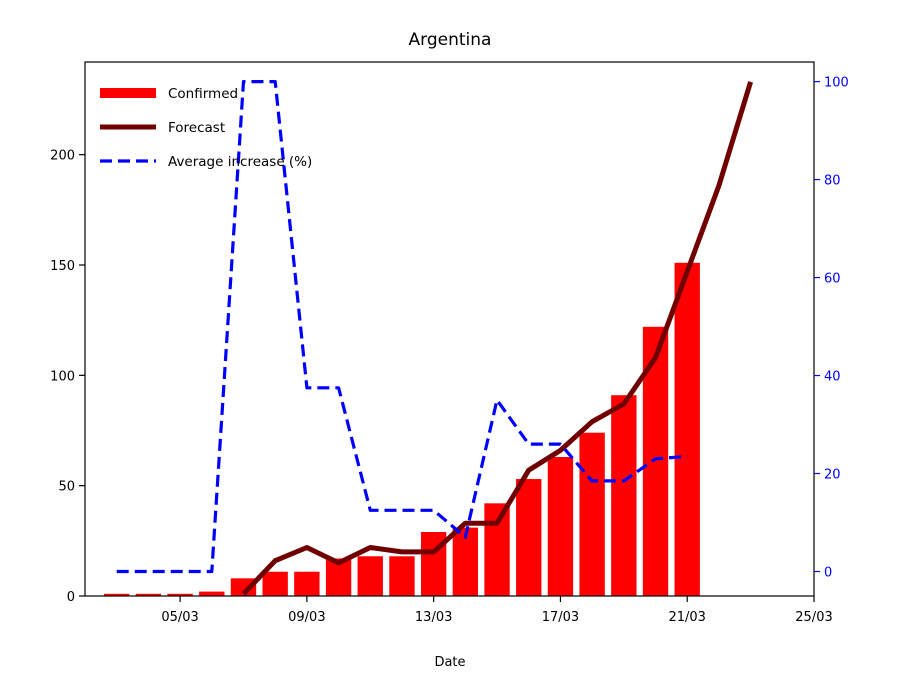  Describe the element at coordinates (831, 328) in the screenshot. I see `y-axis-right: 0 20 40 60 80 100` at that location.